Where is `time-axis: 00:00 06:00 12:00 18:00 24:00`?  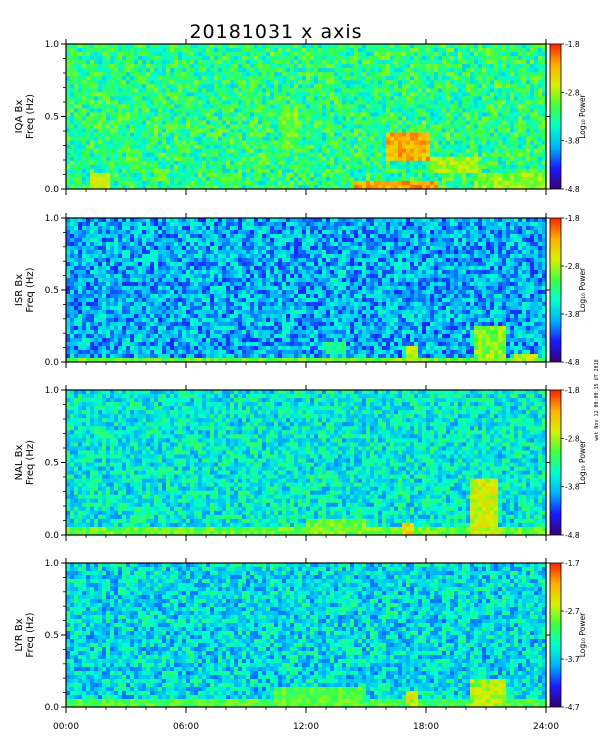 time-axis: 00:00 06:00 12:00 18:00 24:00 is located at coordinates (306, 727).